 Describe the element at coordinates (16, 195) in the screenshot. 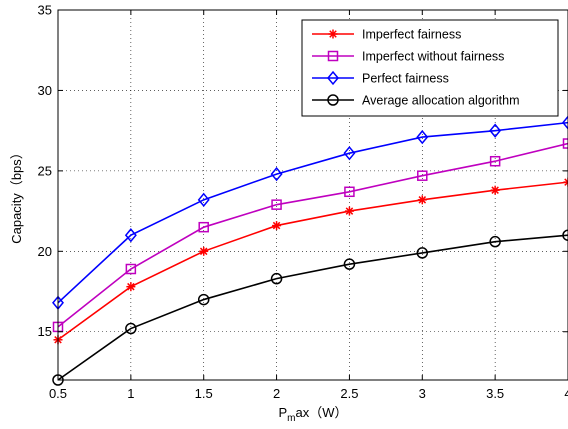

I see `y-axis-label: Capacity（bps）` at that location.